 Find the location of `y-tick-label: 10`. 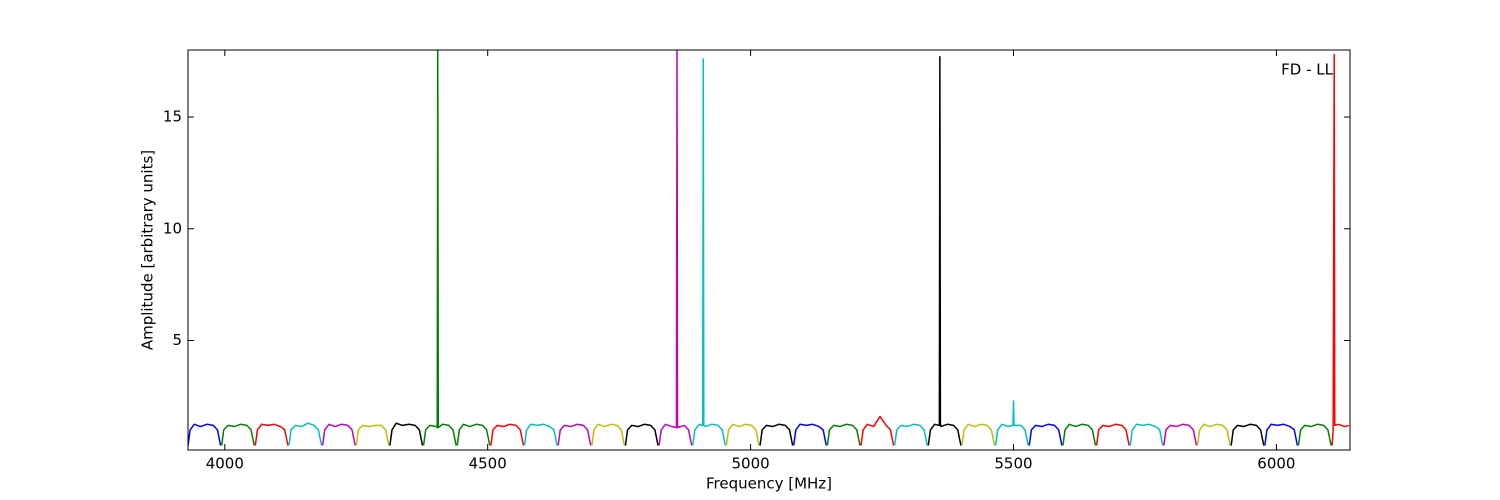

y-tick-label: 10 is located at coordinates (172, 228).